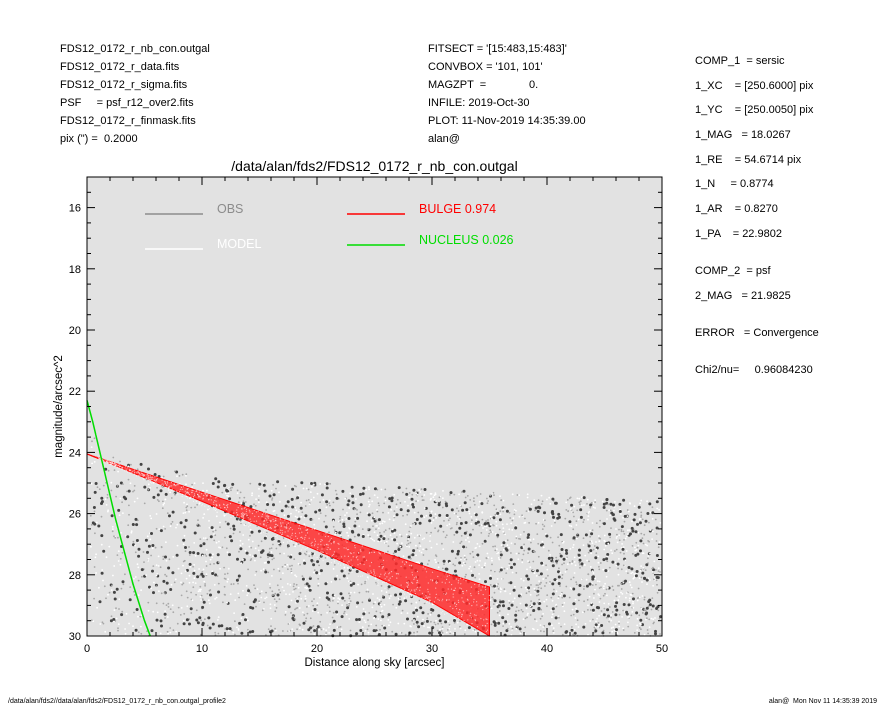  I want to click on y-tick-label: 28, so click(75, 576).